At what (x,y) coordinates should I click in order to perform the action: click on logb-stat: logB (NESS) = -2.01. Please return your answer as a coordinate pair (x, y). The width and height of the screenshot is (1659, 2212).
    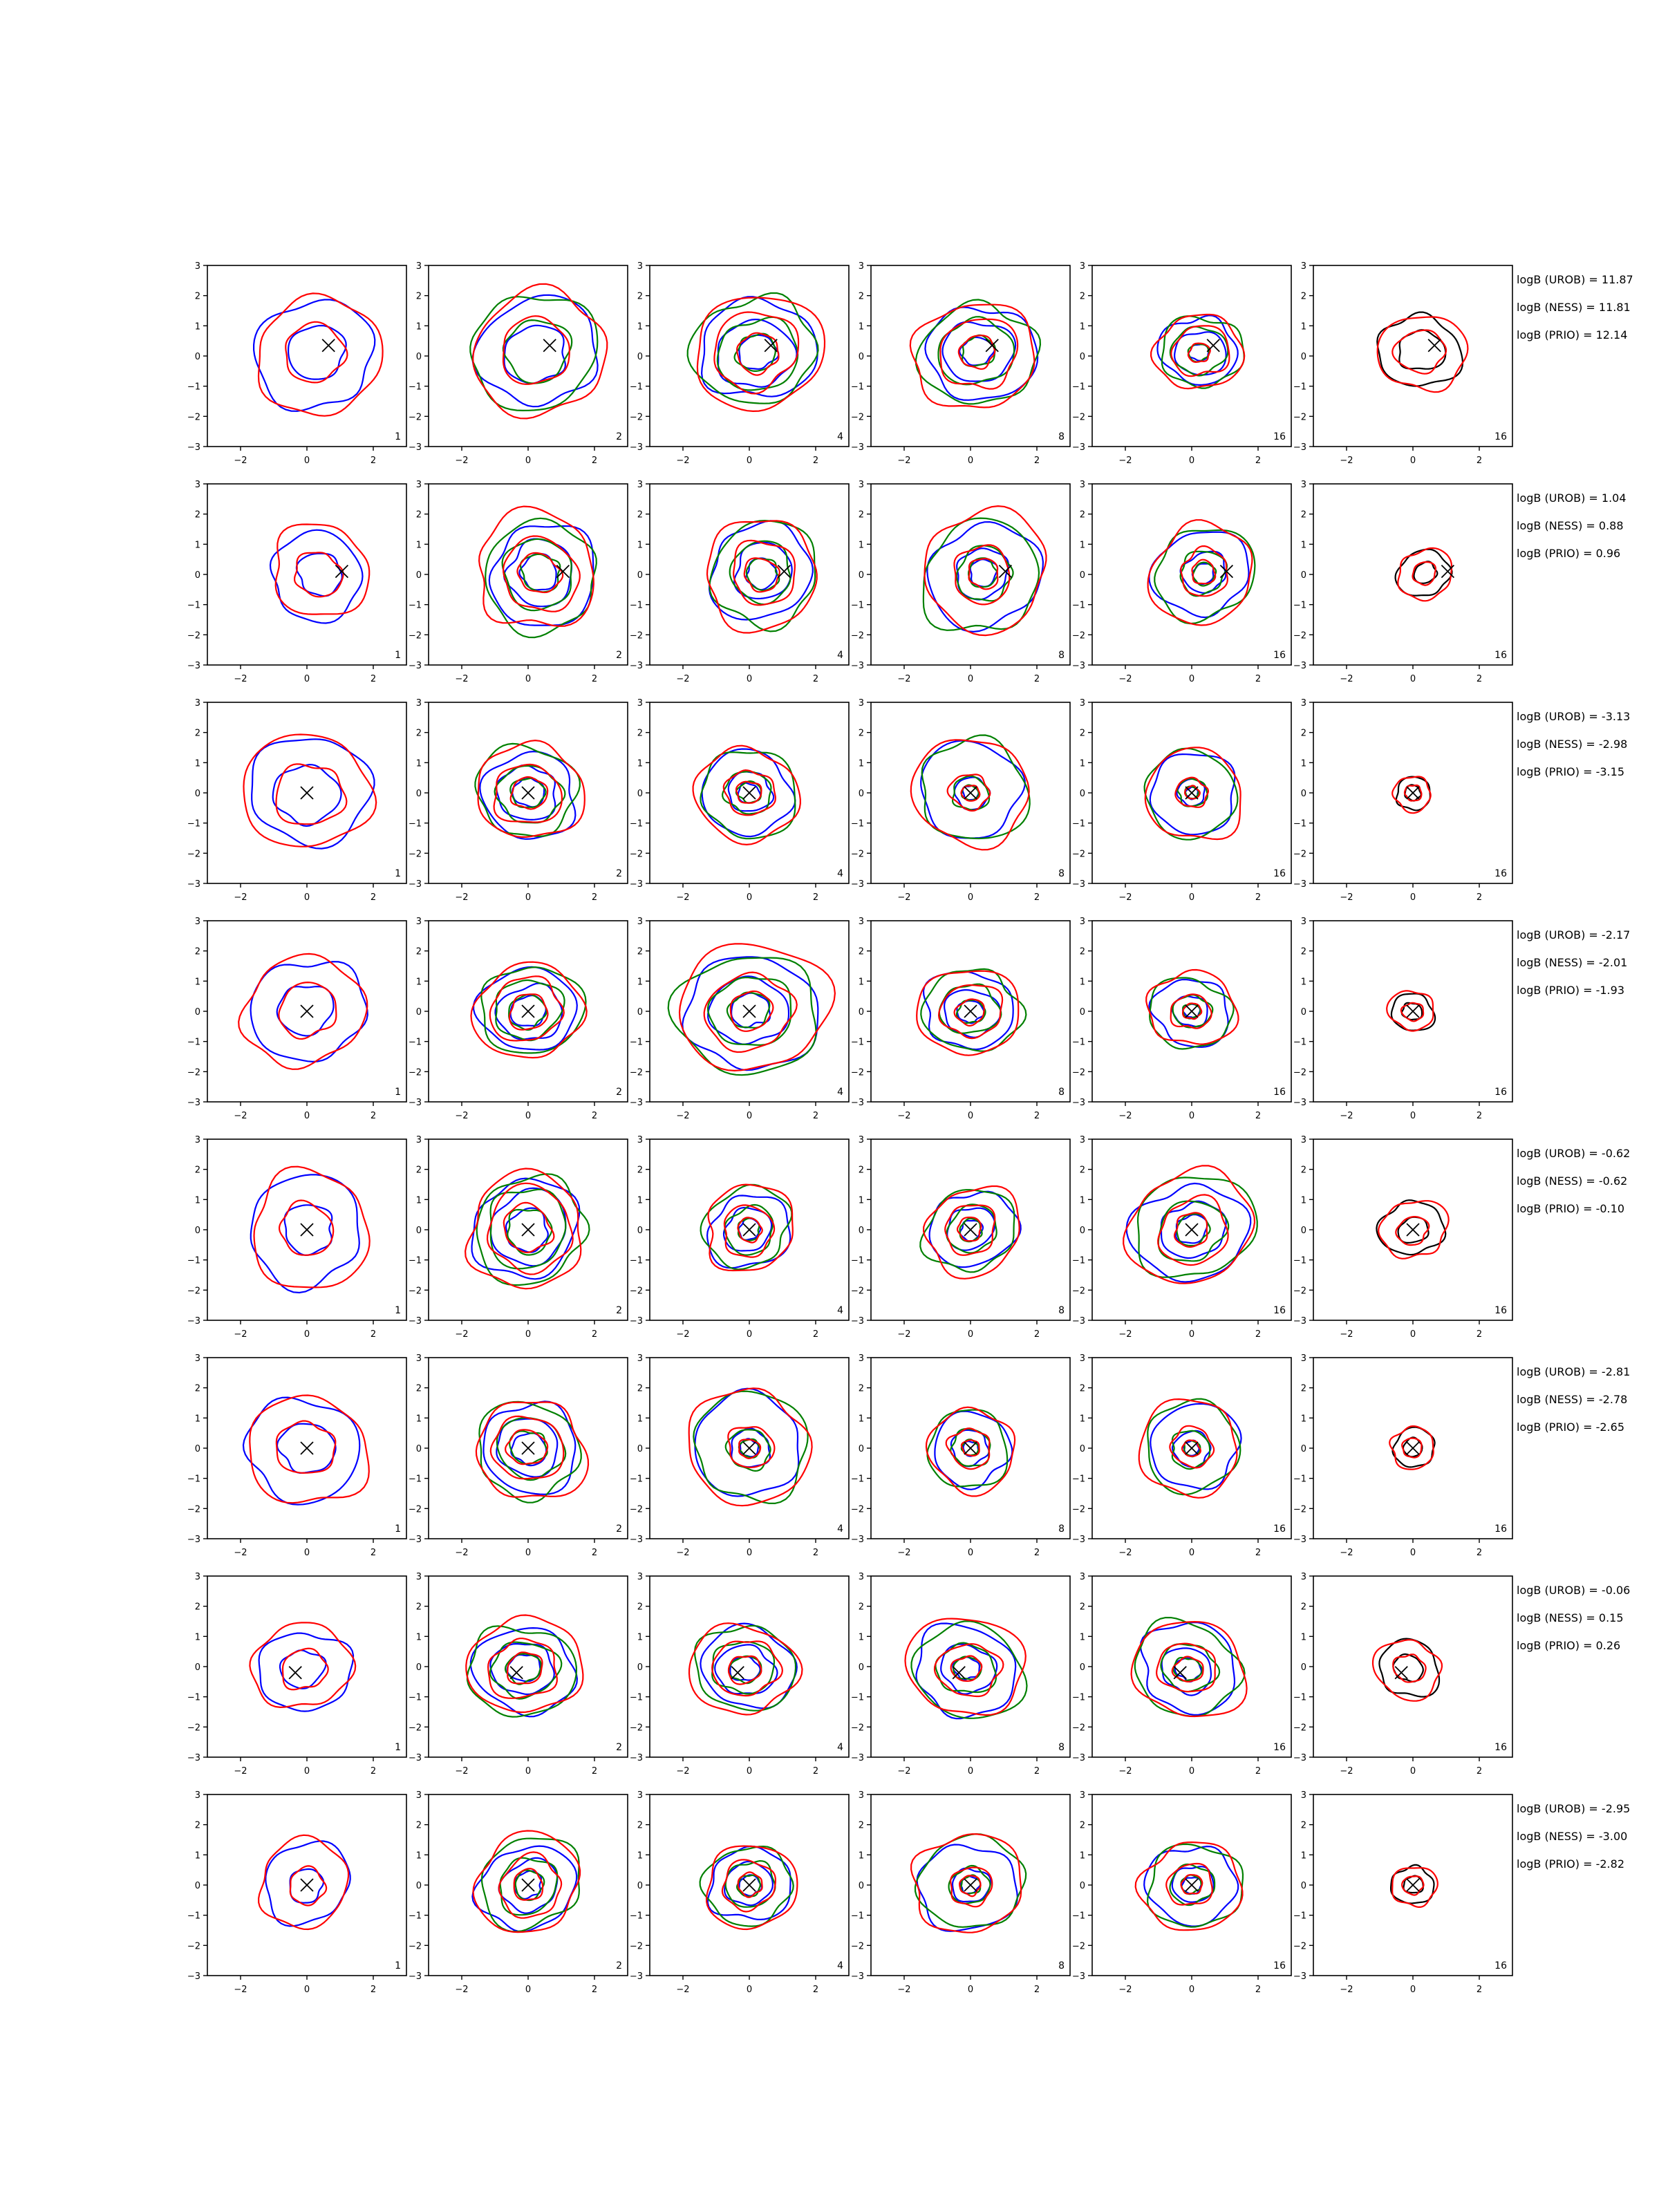
    Looking at the image, I should click on (1572, 962).